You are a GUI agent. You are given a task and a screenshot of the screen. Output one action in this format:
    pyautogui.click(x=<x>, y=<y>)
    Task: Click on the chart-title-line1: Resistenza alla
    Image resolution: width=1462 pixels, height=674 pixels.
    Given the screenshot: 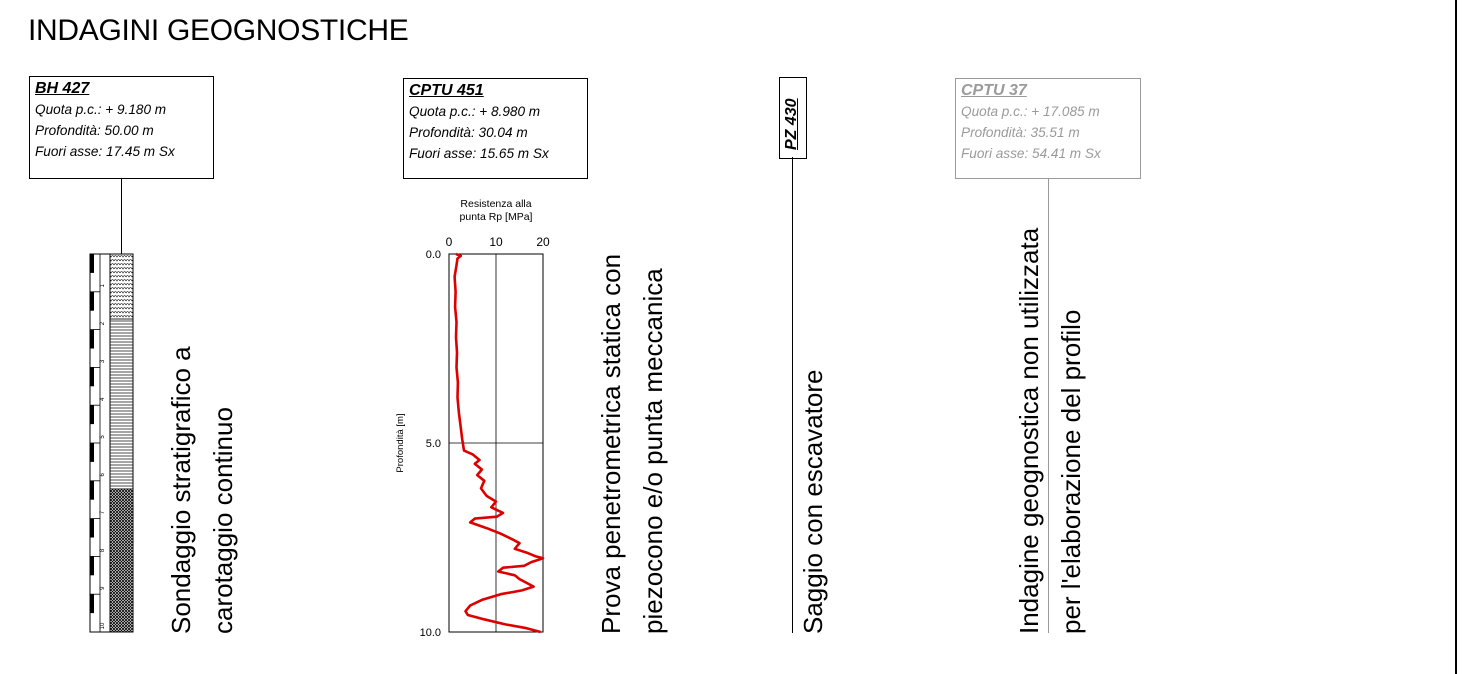 What is the action you would take?
    pyautogui.click(x=495, y=204)
    